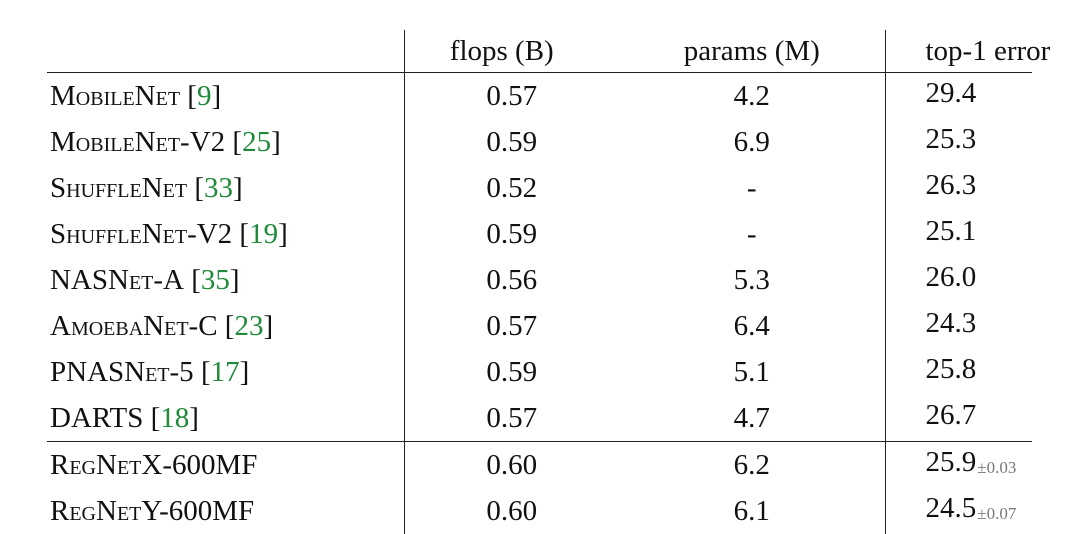  Describe the element at coordinates (752, 280) in the screenshot. I see `params-cell: 5.3` at that location.